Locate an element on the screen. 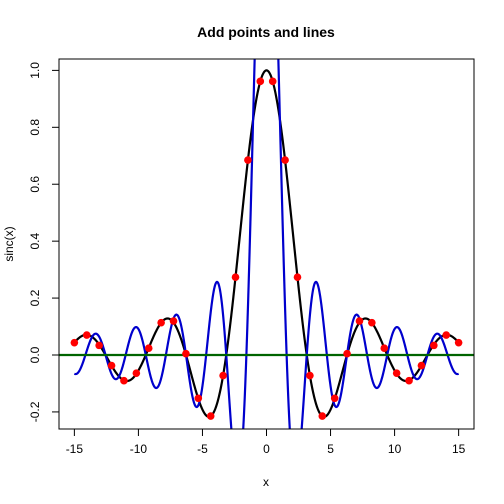 Image resolution: width=504 pixels, height=504 pixels. y-tick-label: 0.2 is located at coordinates (35, 297).